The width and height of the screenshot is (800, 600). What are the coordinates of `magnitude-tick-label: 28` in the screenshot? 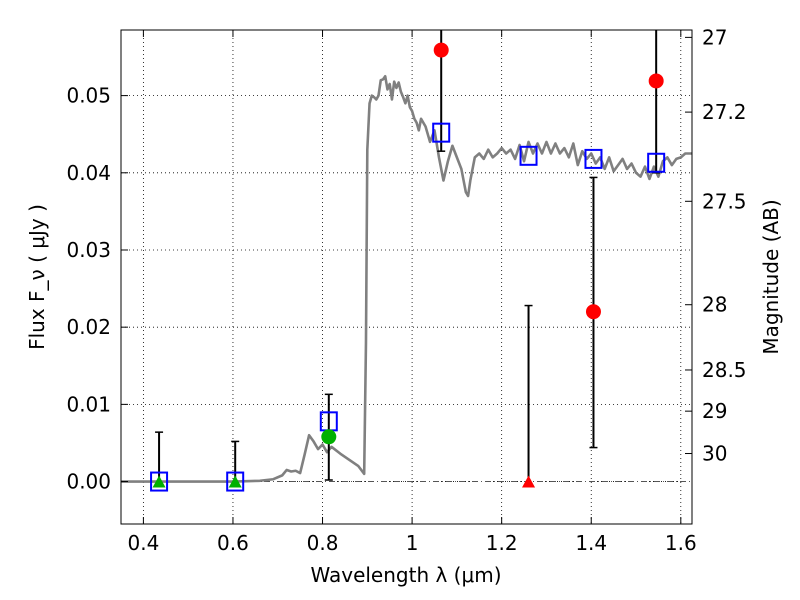 It's located at (714, 305).